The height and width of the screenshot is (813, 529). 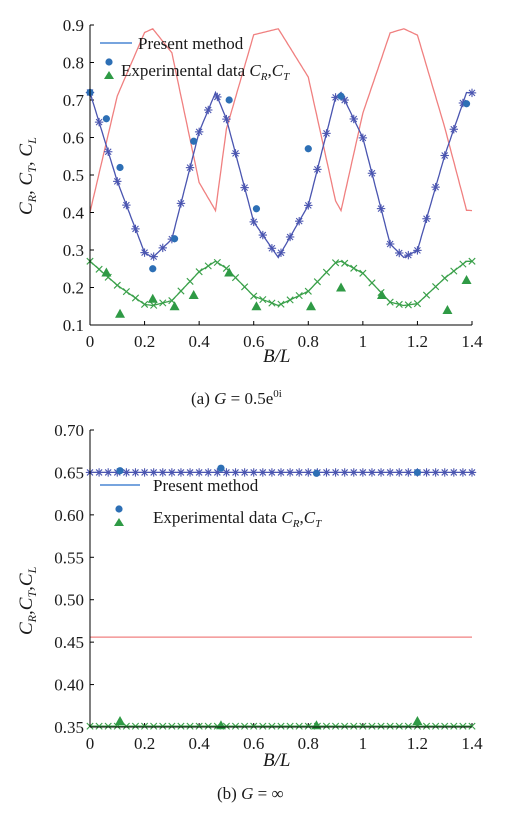 I want to click on legend-entry-experimental: Experimental data CR,CT, so click(x=205, y=72).